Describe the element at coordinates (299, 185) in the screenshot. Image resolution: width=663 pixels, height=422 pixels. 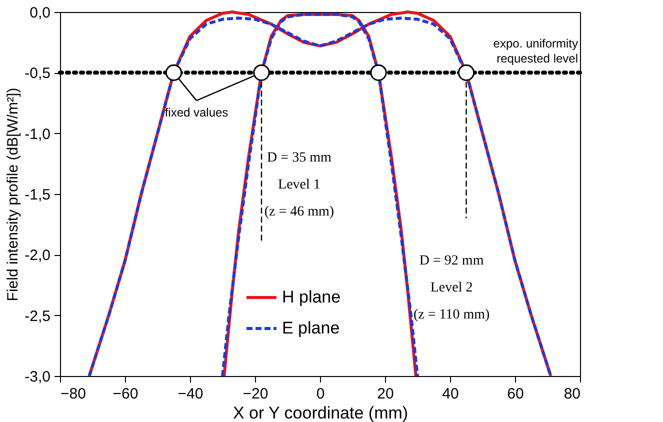
I see `annotation: D = 35 mm Level 1 (z = 46 mm)` at that location.